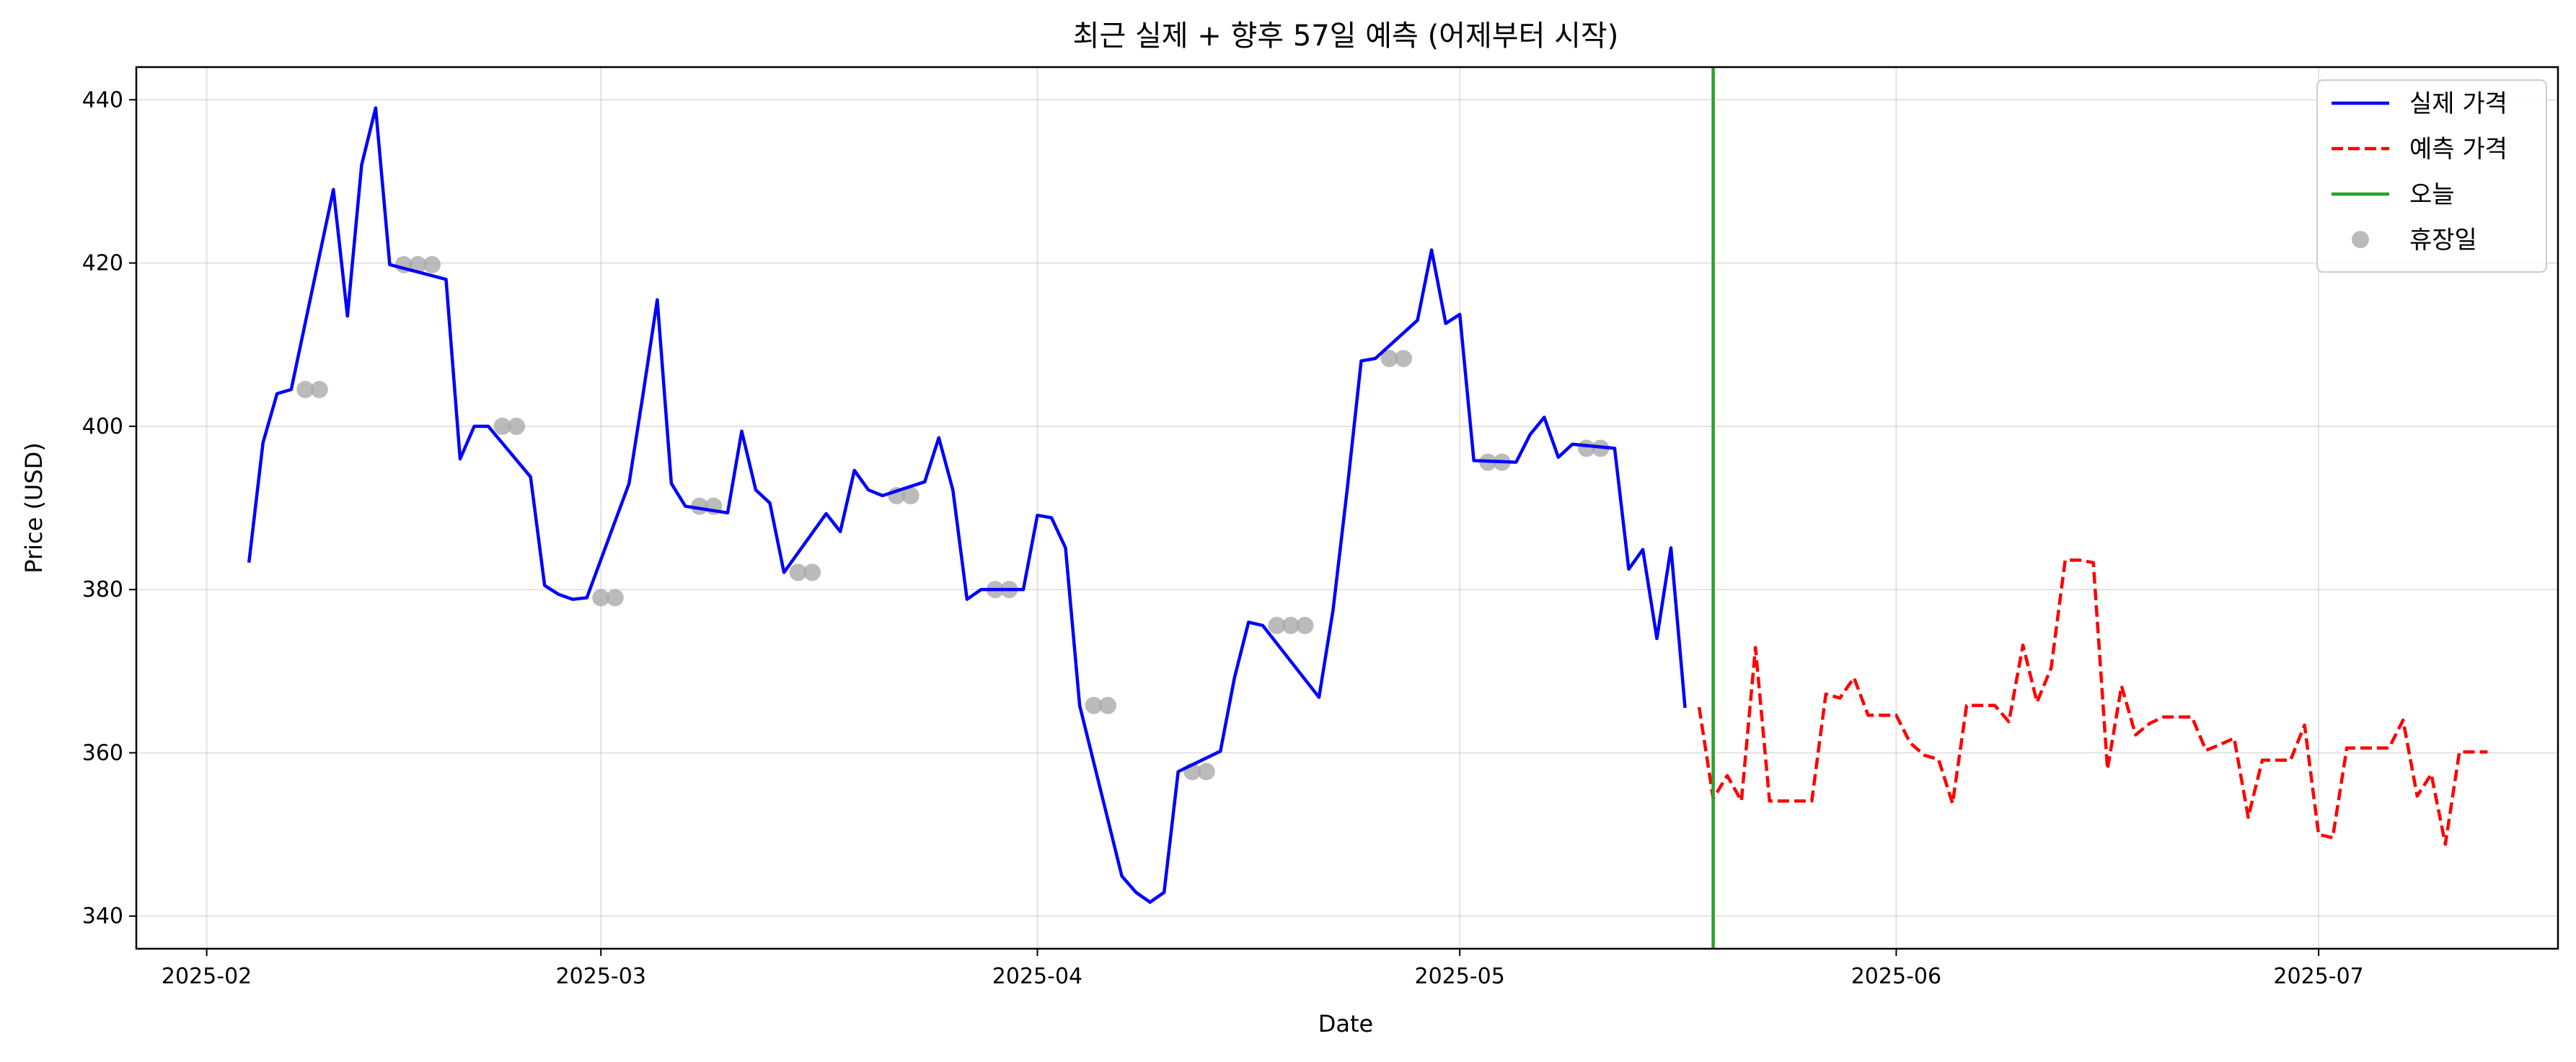 The image size is (2576, 1062). Describe the element at coordinates (1460, 976) in the screenshot. I see `x-tick-label: 2025-05` at that location.